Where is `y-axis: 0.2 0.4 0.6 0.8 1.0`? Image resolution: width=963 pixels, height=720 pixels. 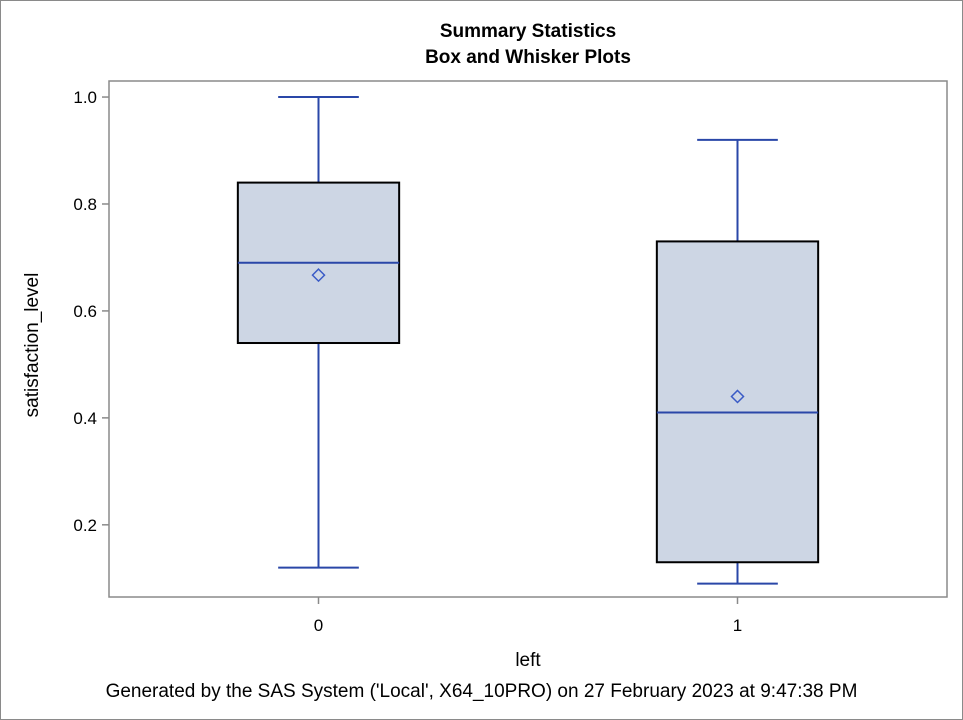
y-axis: 0.2 0.4 0.6 0.8 1.0 is located at coordinates (91, 311).